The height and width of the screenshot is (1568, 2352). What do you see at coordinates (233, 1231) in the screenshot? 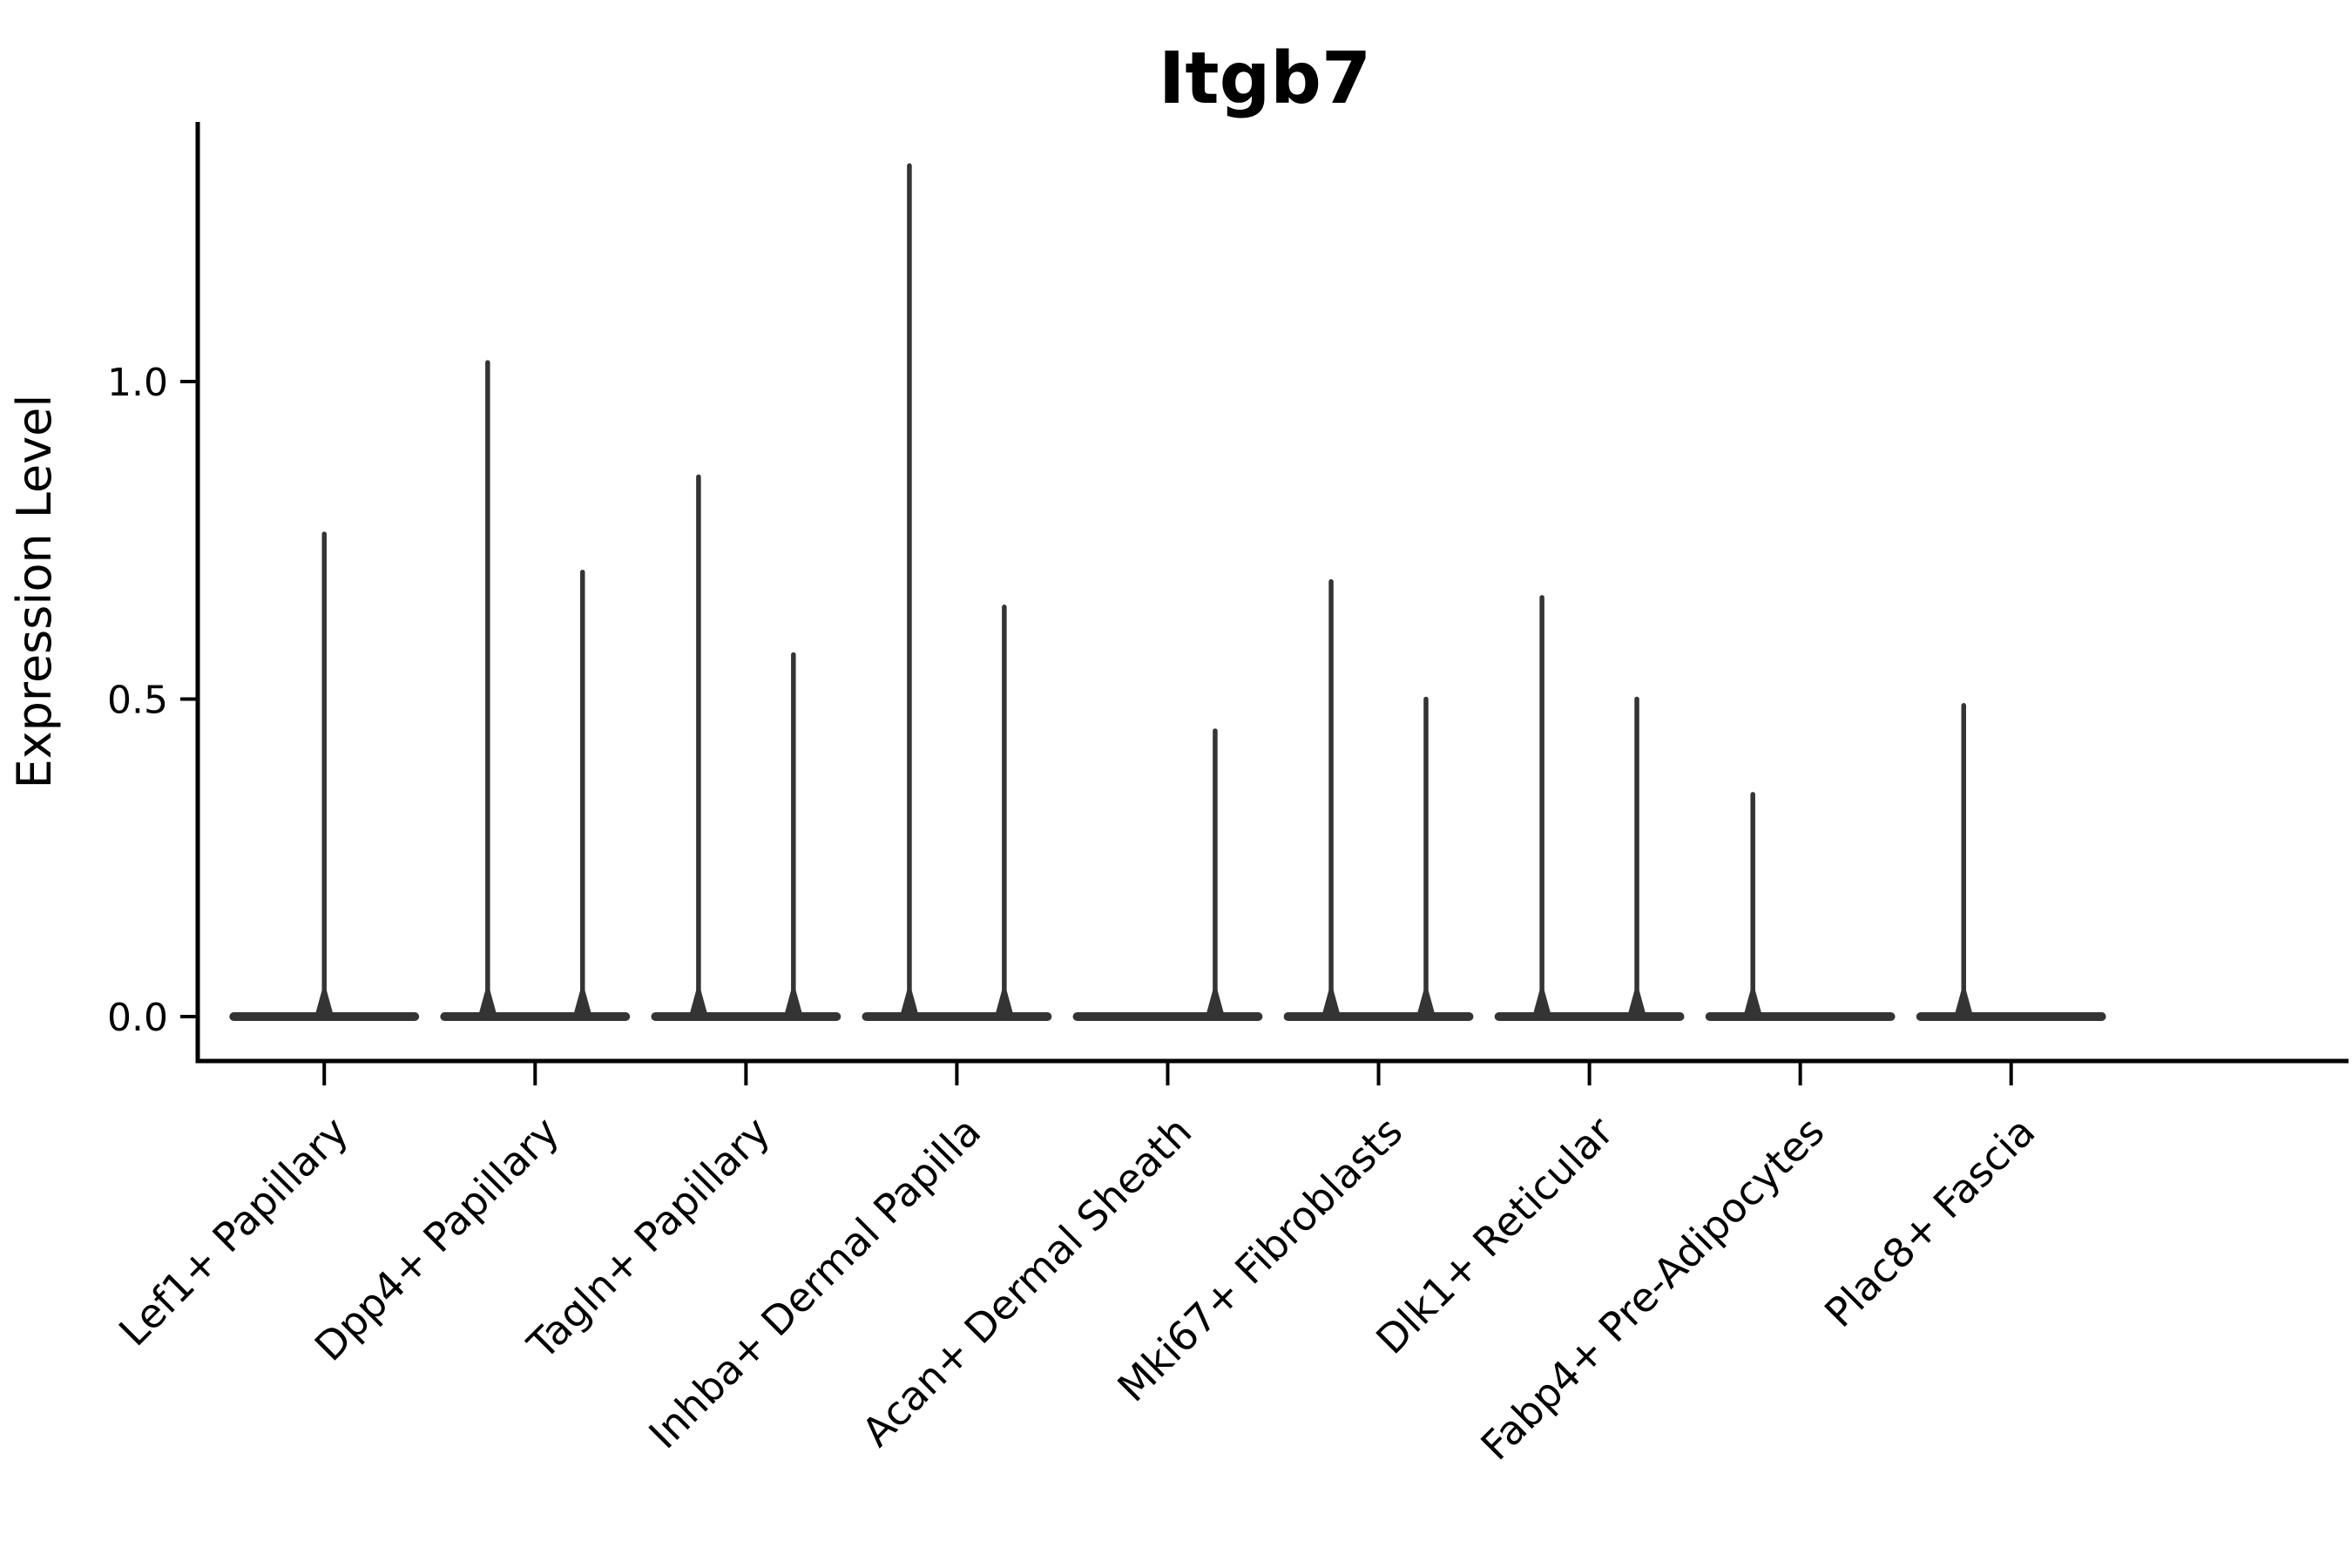
I see `x-tick-label: Lef1+ Papillary` at bounding box center [233, 1231].